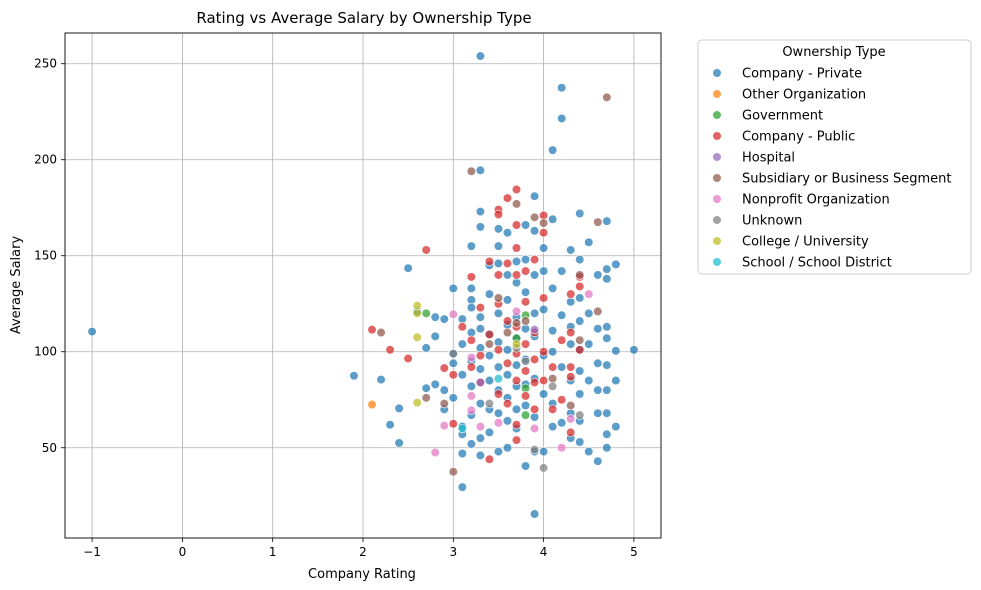  What do you see at coordinates (516, 408) in the screenshot?
I see `series-unknown` at bounding box center [516, 408].